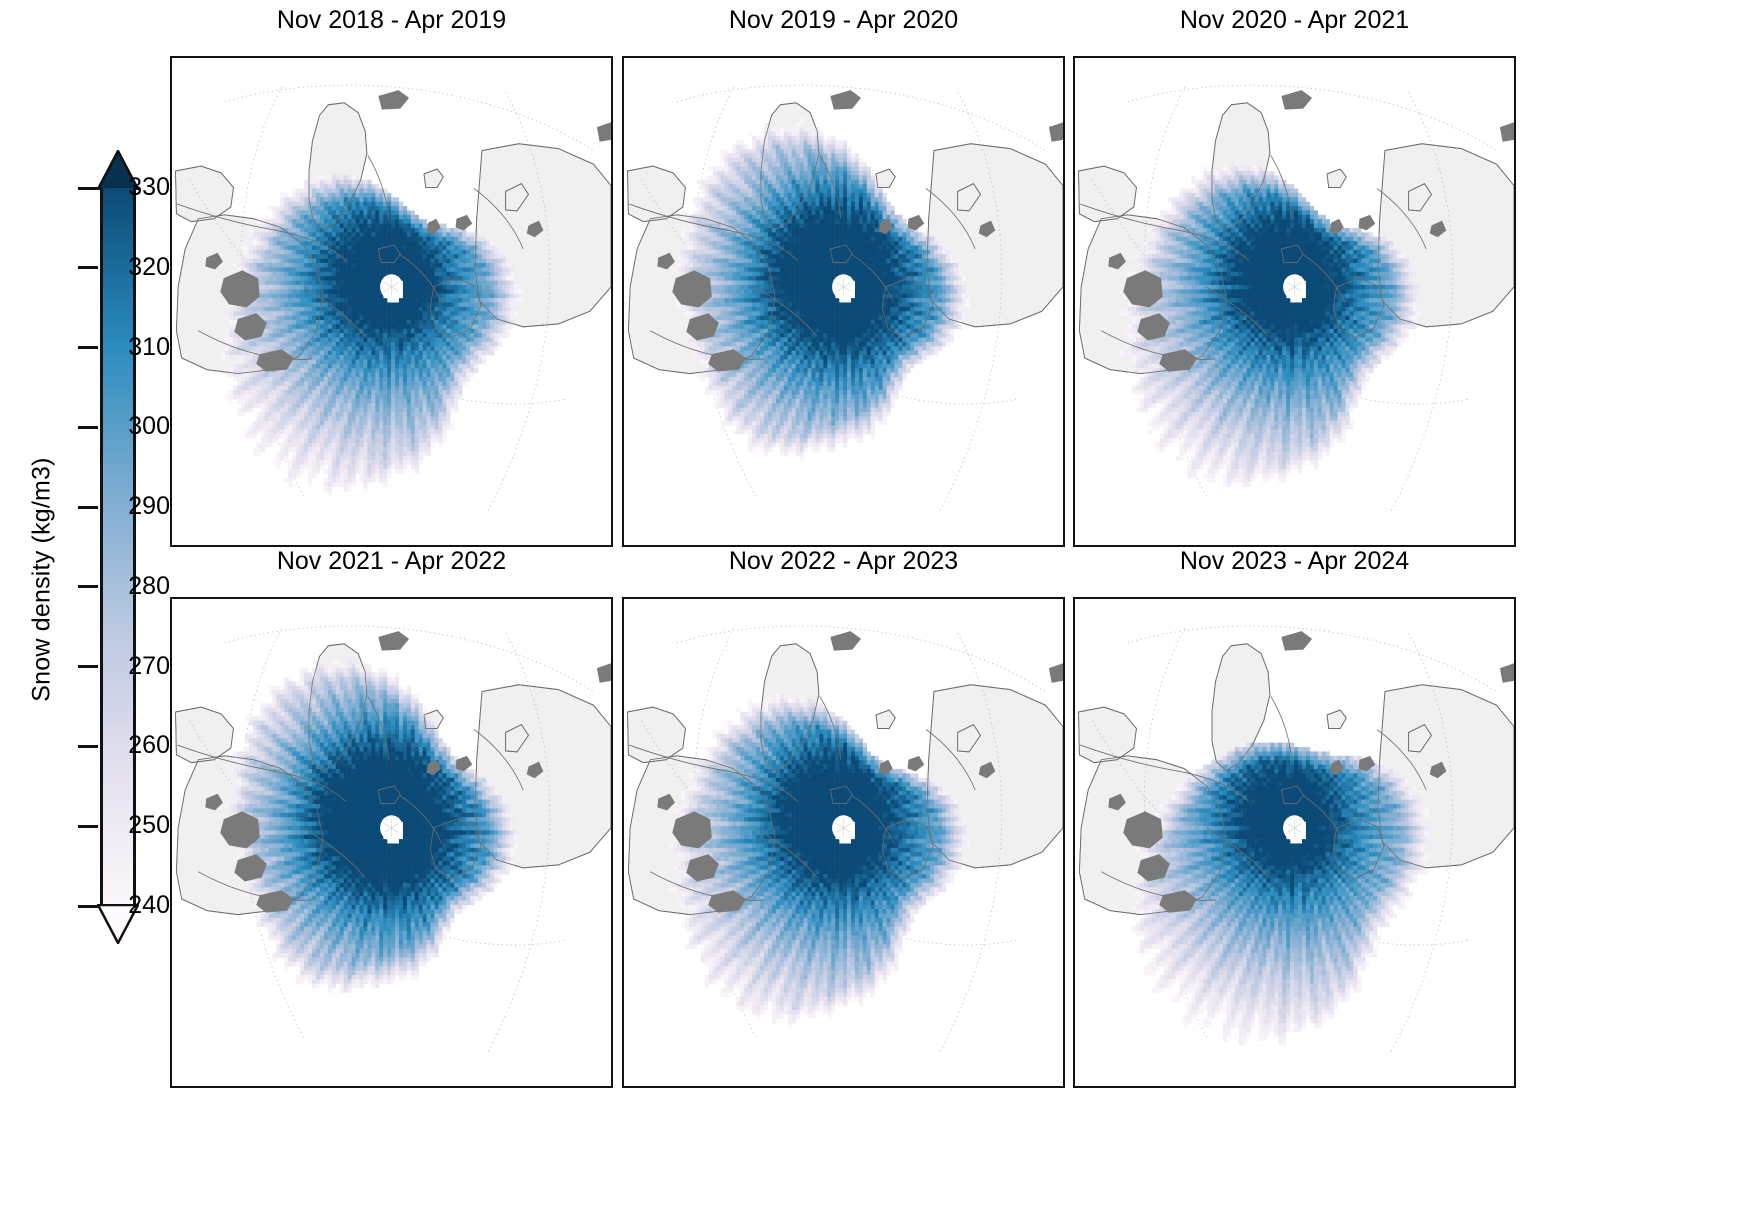  Describe the element at coordinates (135, 267) in the screenshot. I see `colorbar-tick-label: 320` at that location.